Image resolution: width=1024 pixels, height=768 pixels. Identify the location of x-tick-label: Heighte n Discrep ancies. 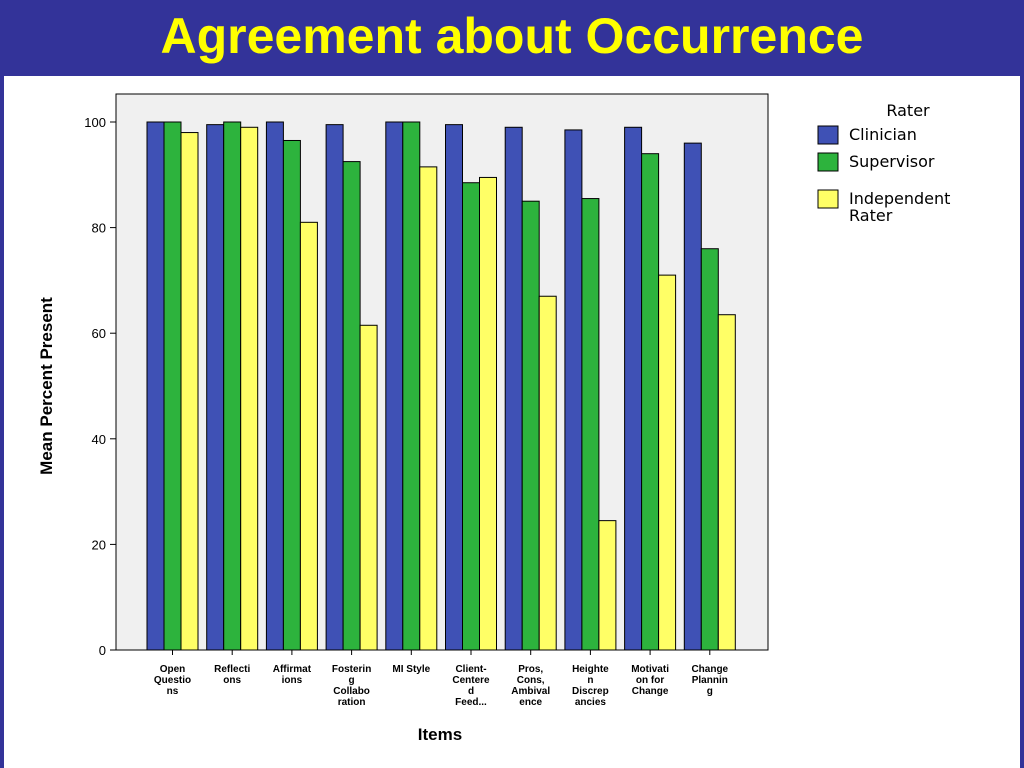
(590, 686).